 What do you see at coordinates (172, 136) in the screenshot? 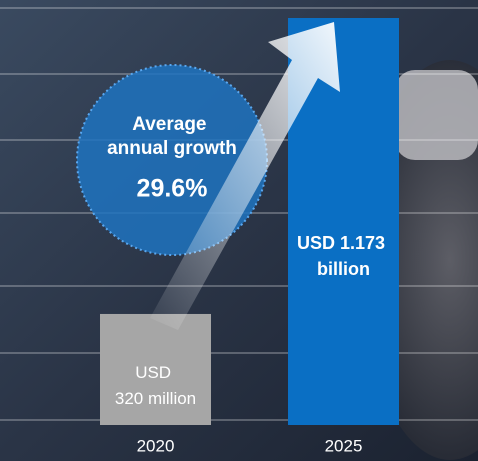
I see `annotation: Average annual growth` at bounding box center [172, 136].